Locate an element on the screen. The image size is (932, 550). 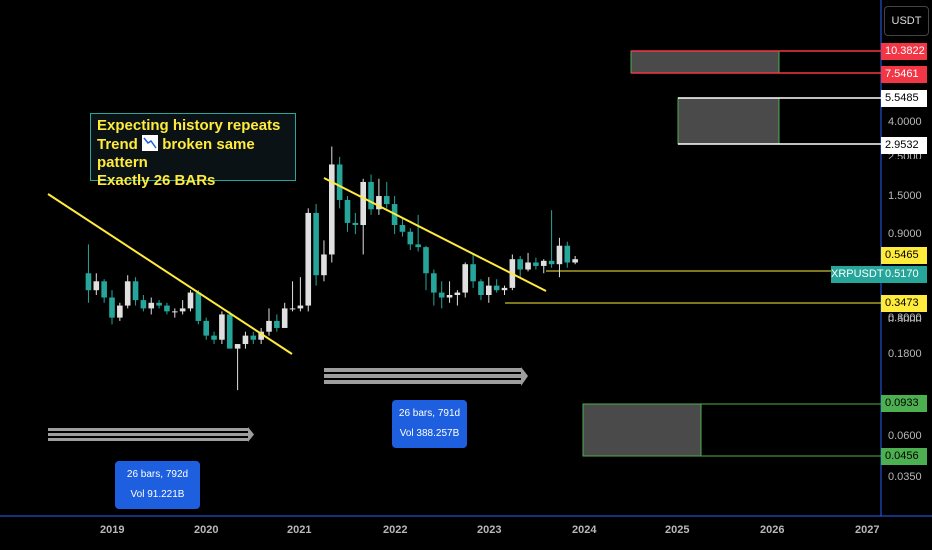
time-tick: 2020 is located at coordinates (206, 530).